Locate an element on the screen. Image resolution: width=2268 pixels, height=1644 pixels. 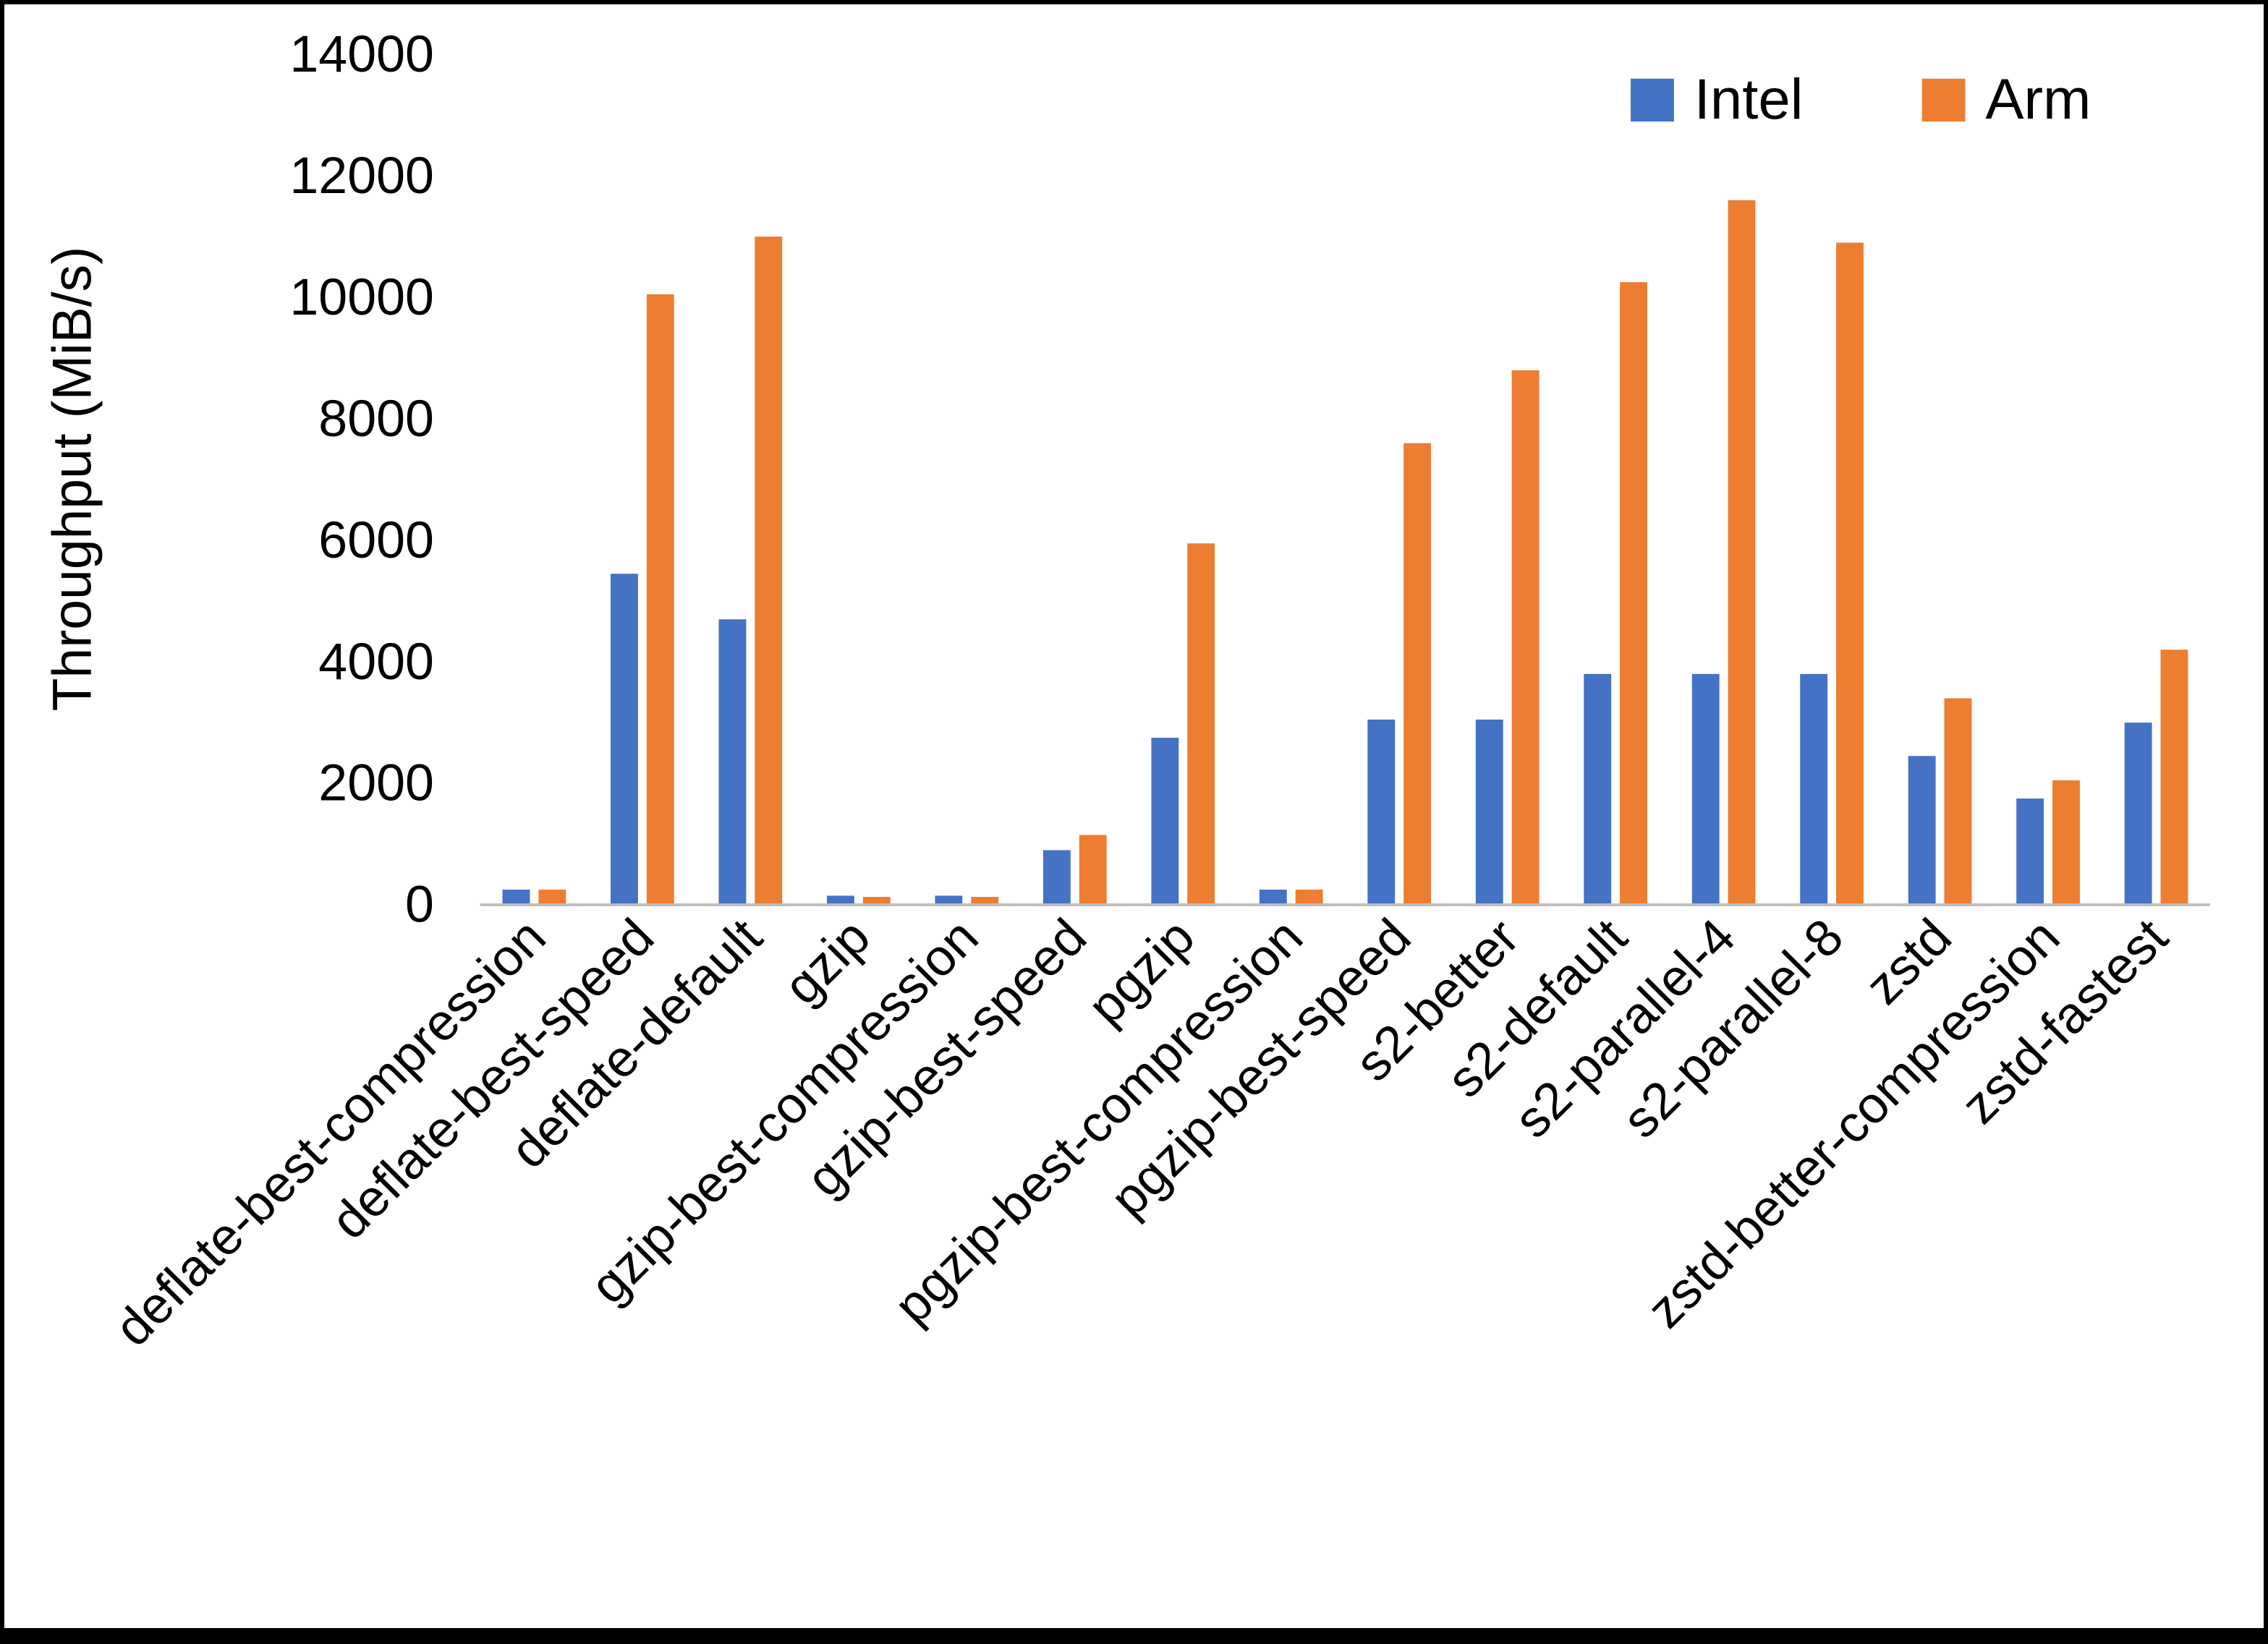
bar-arm-pgzip is located at coordinates (1201, 724).